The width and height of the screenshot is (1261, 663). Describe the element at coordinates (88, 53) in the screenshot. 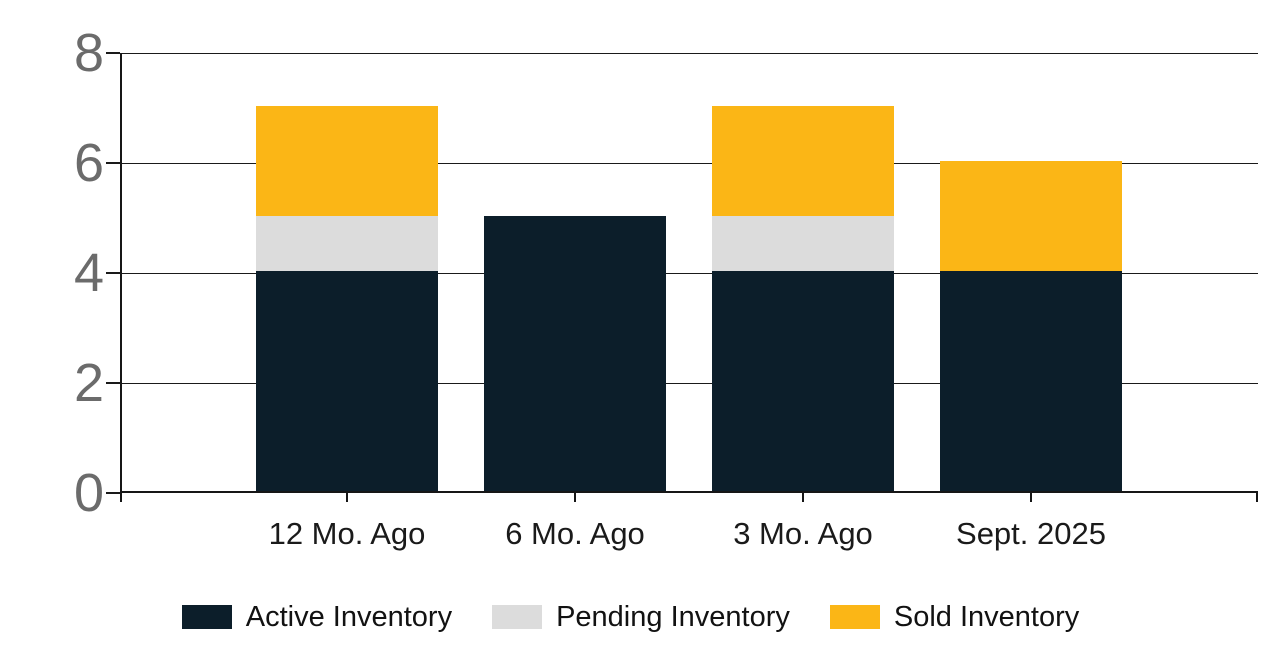

I see `y-axis-label-8: 8` at that location.